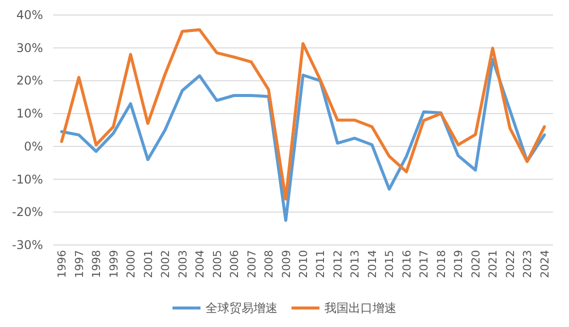  I want to click on x-tick-label: 2024, so click(545, 264).